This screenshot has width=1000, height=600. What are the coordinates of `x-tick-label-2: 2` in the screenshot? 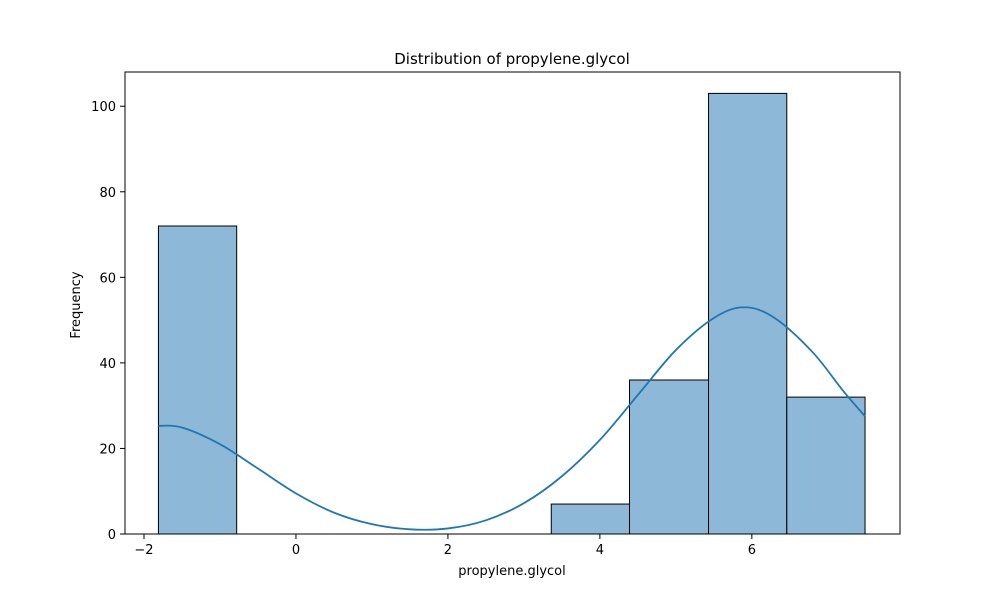 It's located at (448, 550).